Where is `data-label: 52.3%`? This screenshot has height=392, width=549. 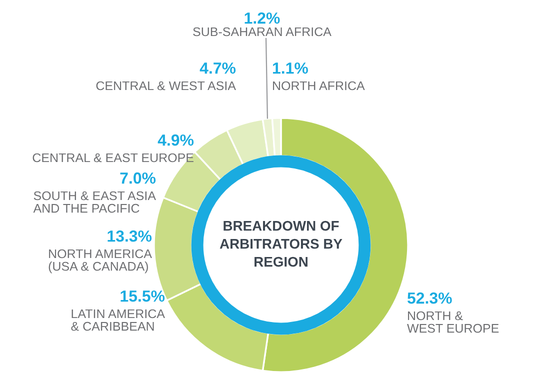 data-label: 52.3% is located at coordinates (429, 298).